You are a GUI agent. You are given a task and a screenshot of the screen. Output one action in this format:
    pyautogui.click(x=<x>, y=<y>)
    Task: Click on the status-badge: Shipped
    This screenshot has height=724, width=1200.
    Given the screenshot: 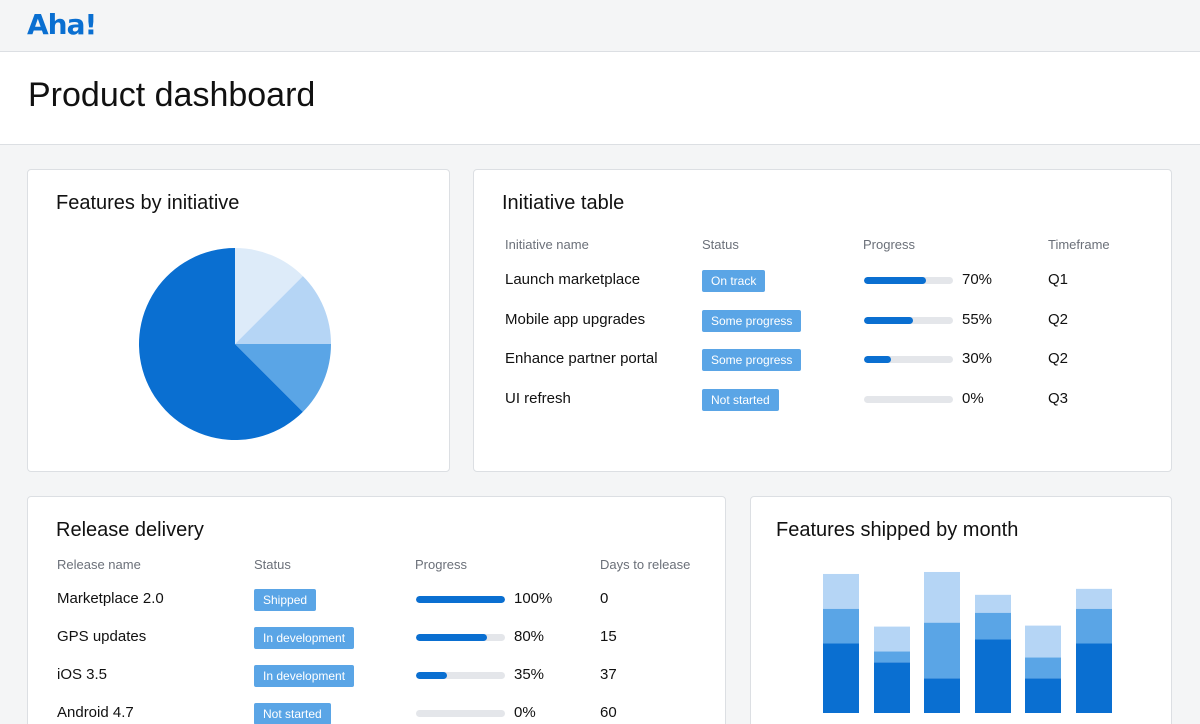 What is the action you would take?
    pyautogui.click(x=285, y=600)
    